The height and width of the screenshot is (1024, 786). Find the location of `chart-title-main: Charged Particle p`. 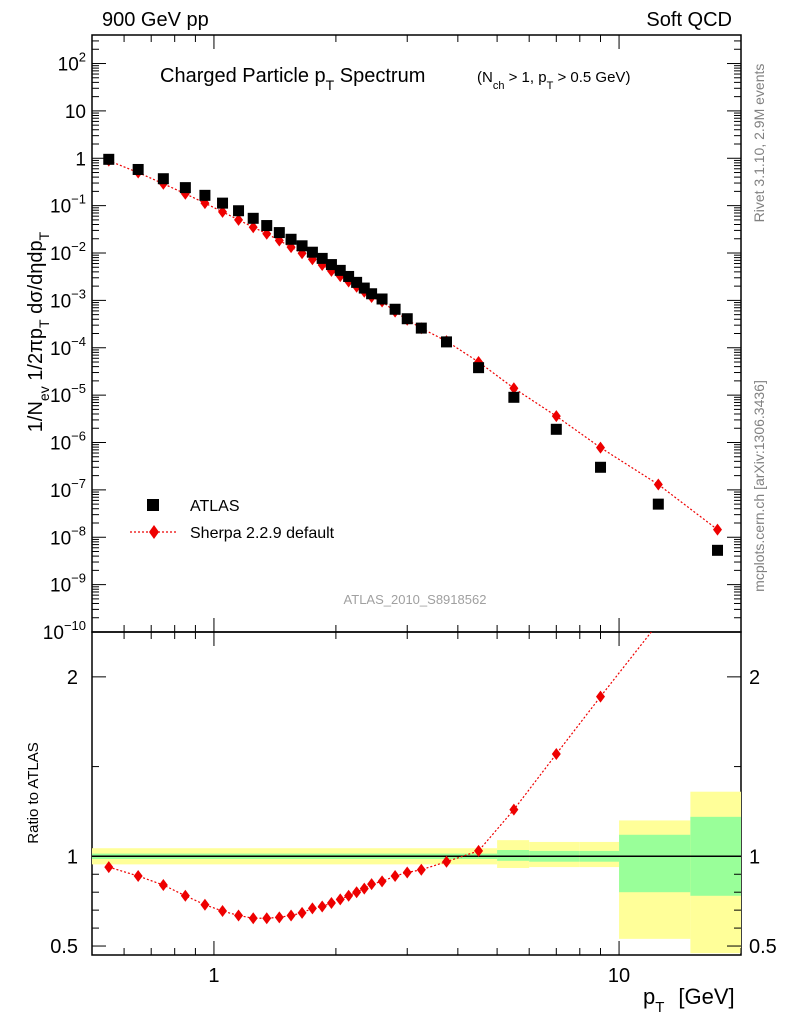

chart-title-main: Charged Particle p is located at coordinates (243, 76).